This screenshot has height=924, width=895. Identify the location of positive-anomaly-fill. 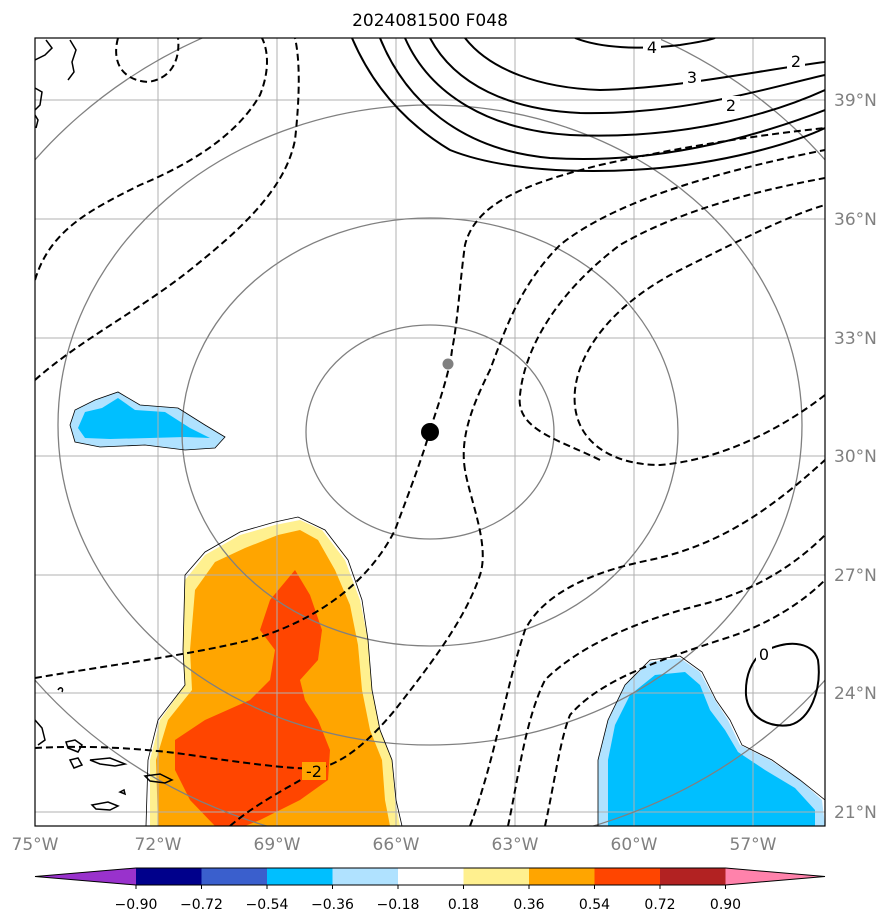
(275, 673).